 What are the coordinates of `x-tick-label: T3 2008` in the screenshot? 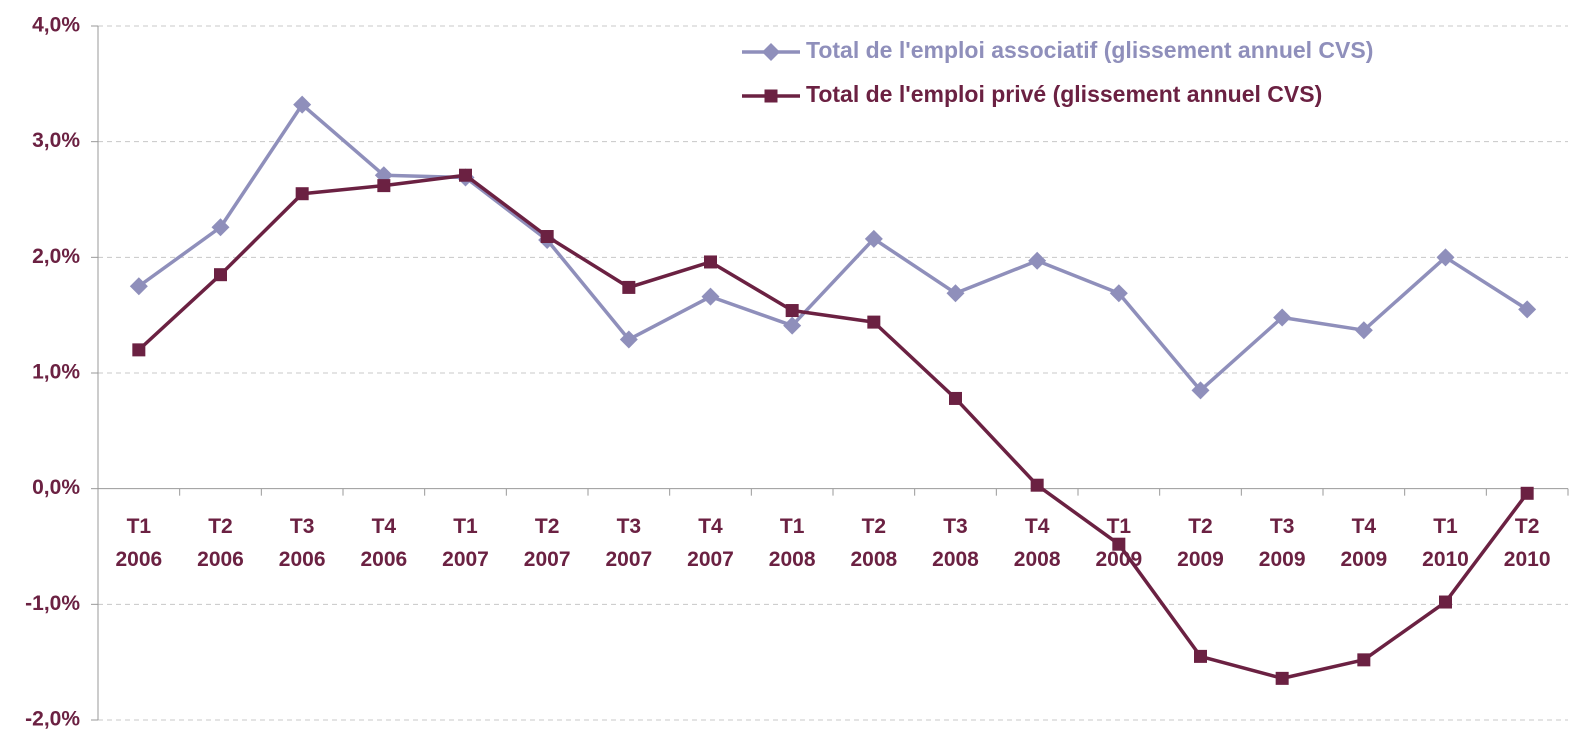 It's located at (955, 542).